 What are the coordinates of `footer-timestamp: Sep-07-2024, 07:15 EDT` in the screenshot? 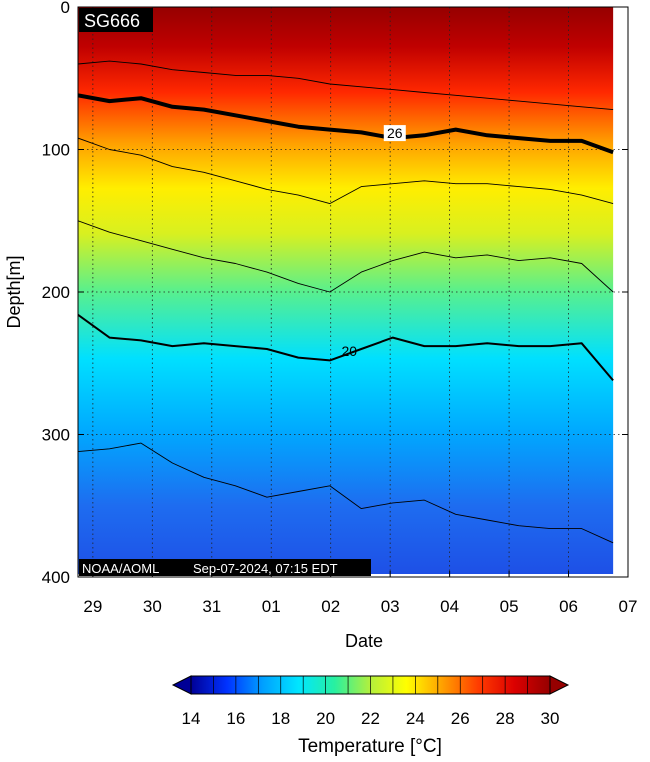 It's located at (265, 568).